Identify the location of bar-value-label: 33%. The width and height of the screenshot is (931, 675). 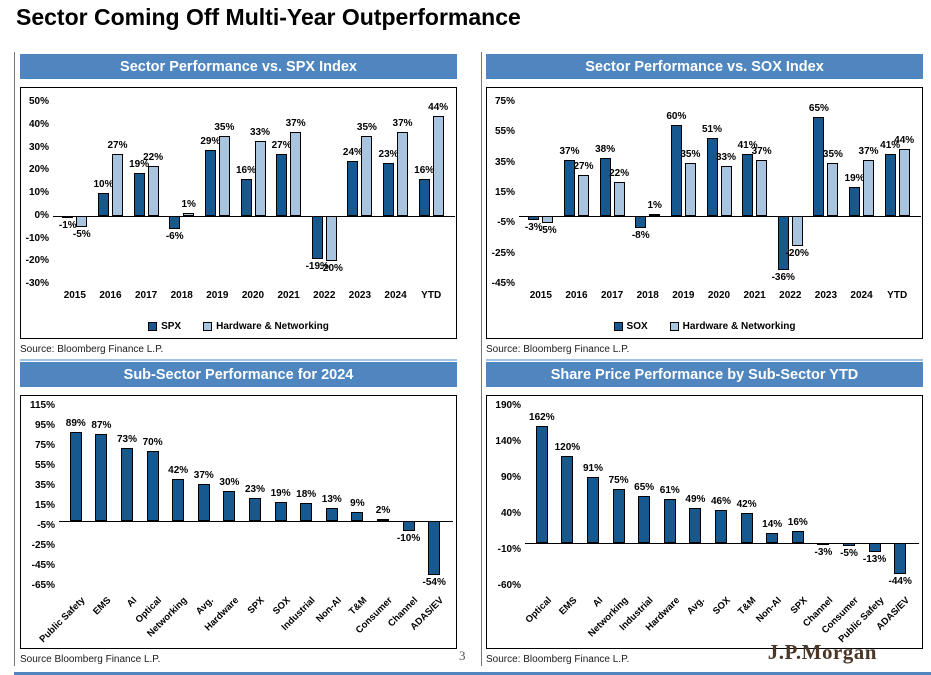
(260, 132).